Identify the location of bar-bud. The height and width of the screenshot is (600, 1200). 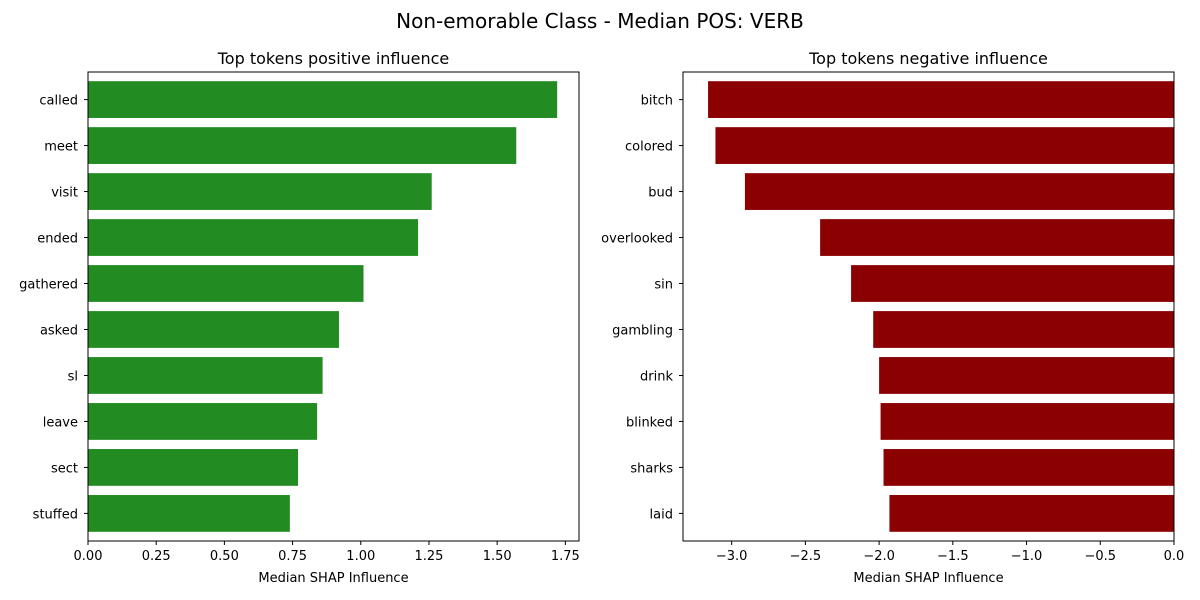
(959, 191).